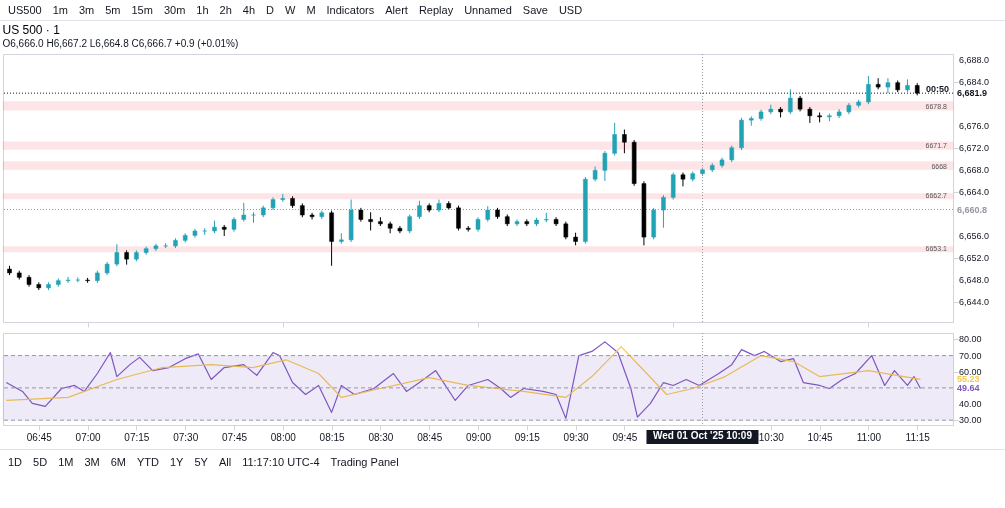 The width and height of the screenshot is (1005, 508). What do you see at coordinates (15, 462) in the screenshot?
I see `text: 1D` at bounding box center [15, 462].